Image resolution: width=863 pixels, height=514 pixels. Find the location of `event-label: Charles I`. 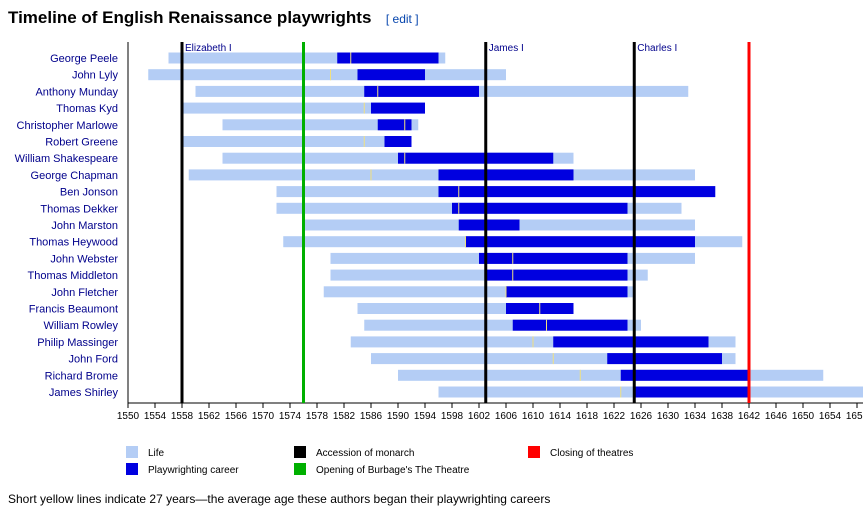

event-label: Charles I is located at coordinates (657, 48).